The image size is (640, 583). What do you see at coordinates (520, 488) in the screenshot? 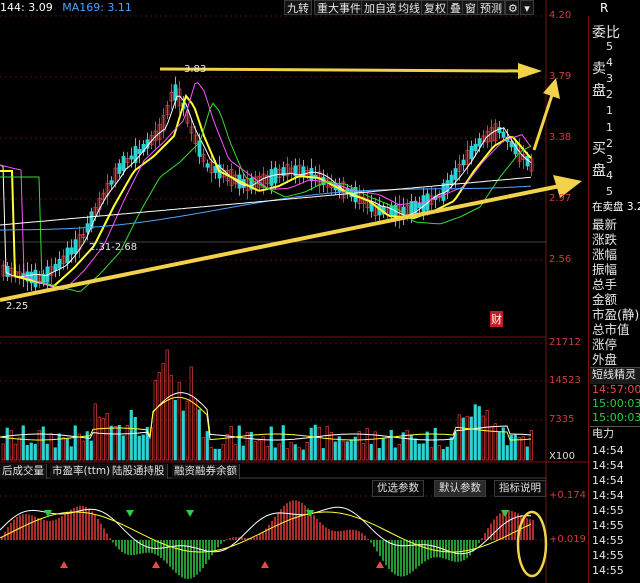
I see `tab-indicator-help: 指标说明` at bounding box center [520, 488].